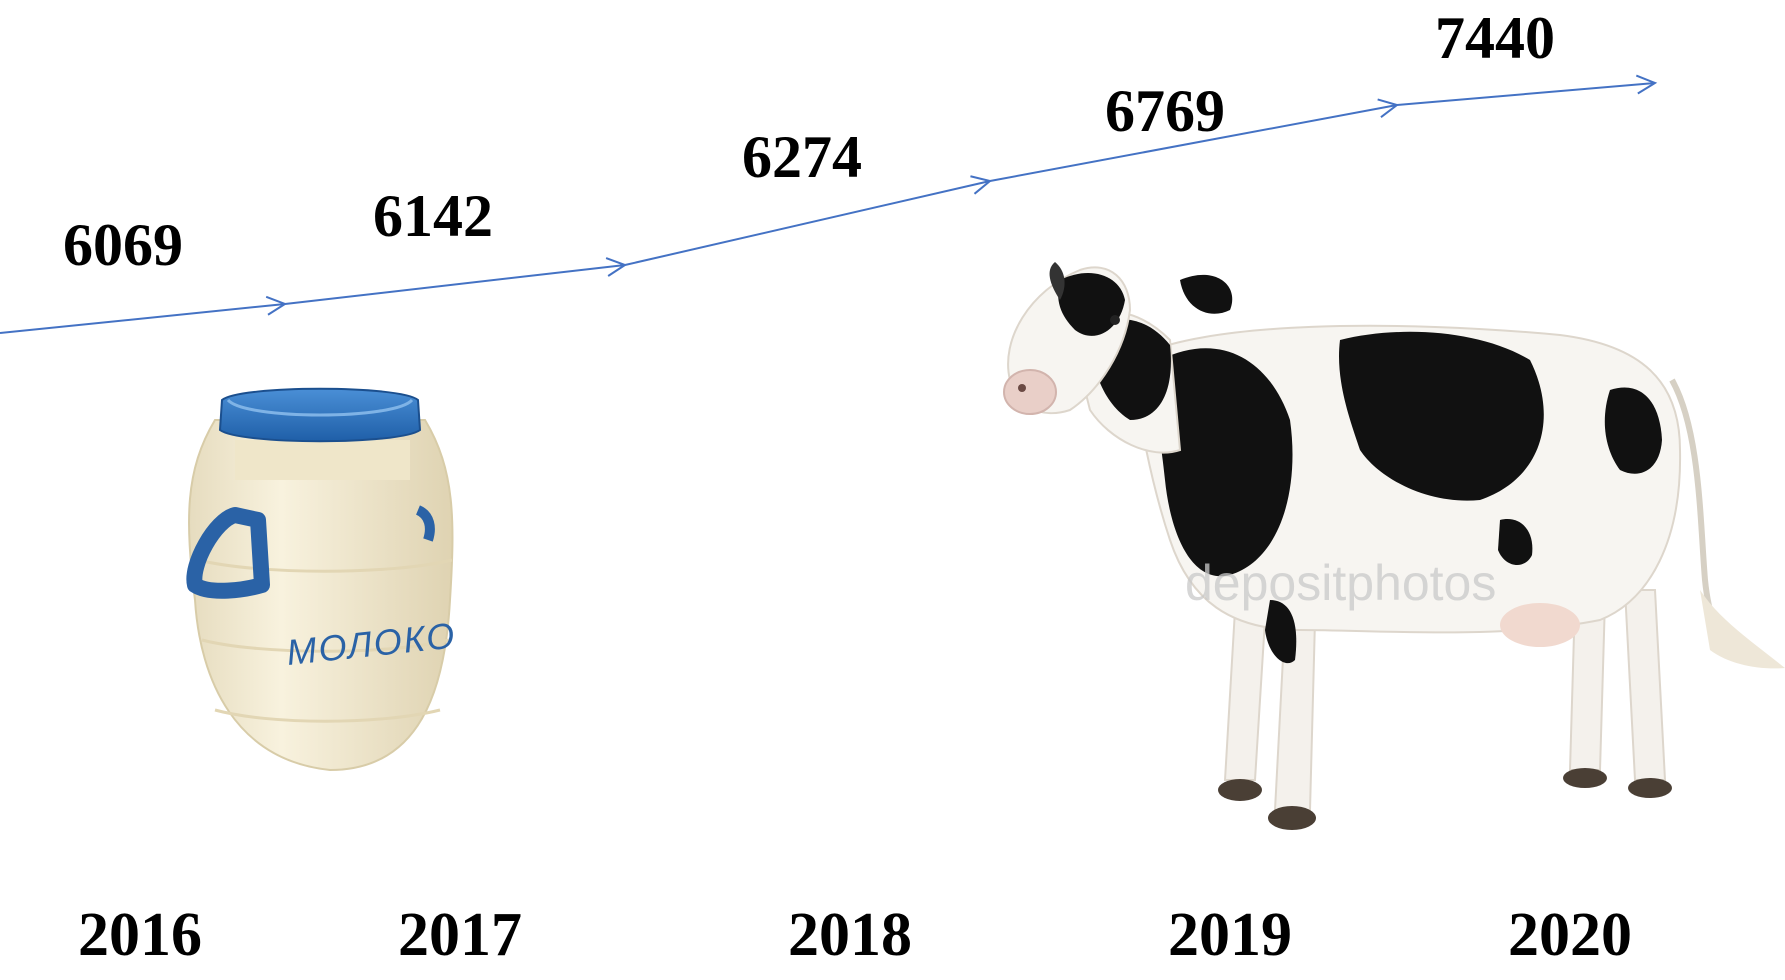 The image size is (1785, 980). Describe the element at coordinates (460, 935) in the screenshot. I see `x-tick-label: 2017` at that location.